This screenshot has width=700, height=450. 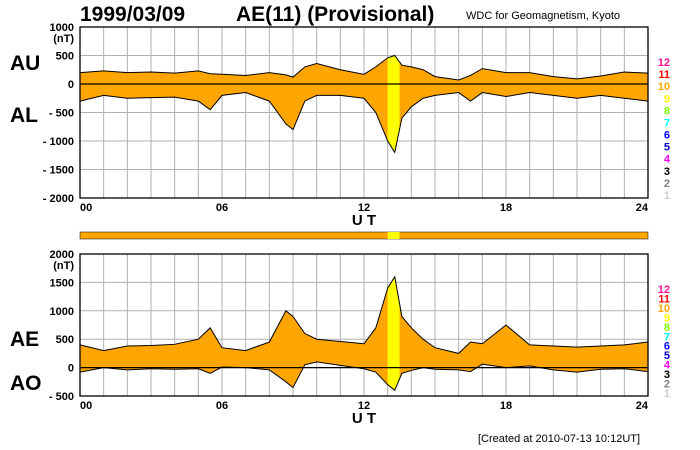 I want to click on panel2-station-number: 6, so click(x=667, y=347).